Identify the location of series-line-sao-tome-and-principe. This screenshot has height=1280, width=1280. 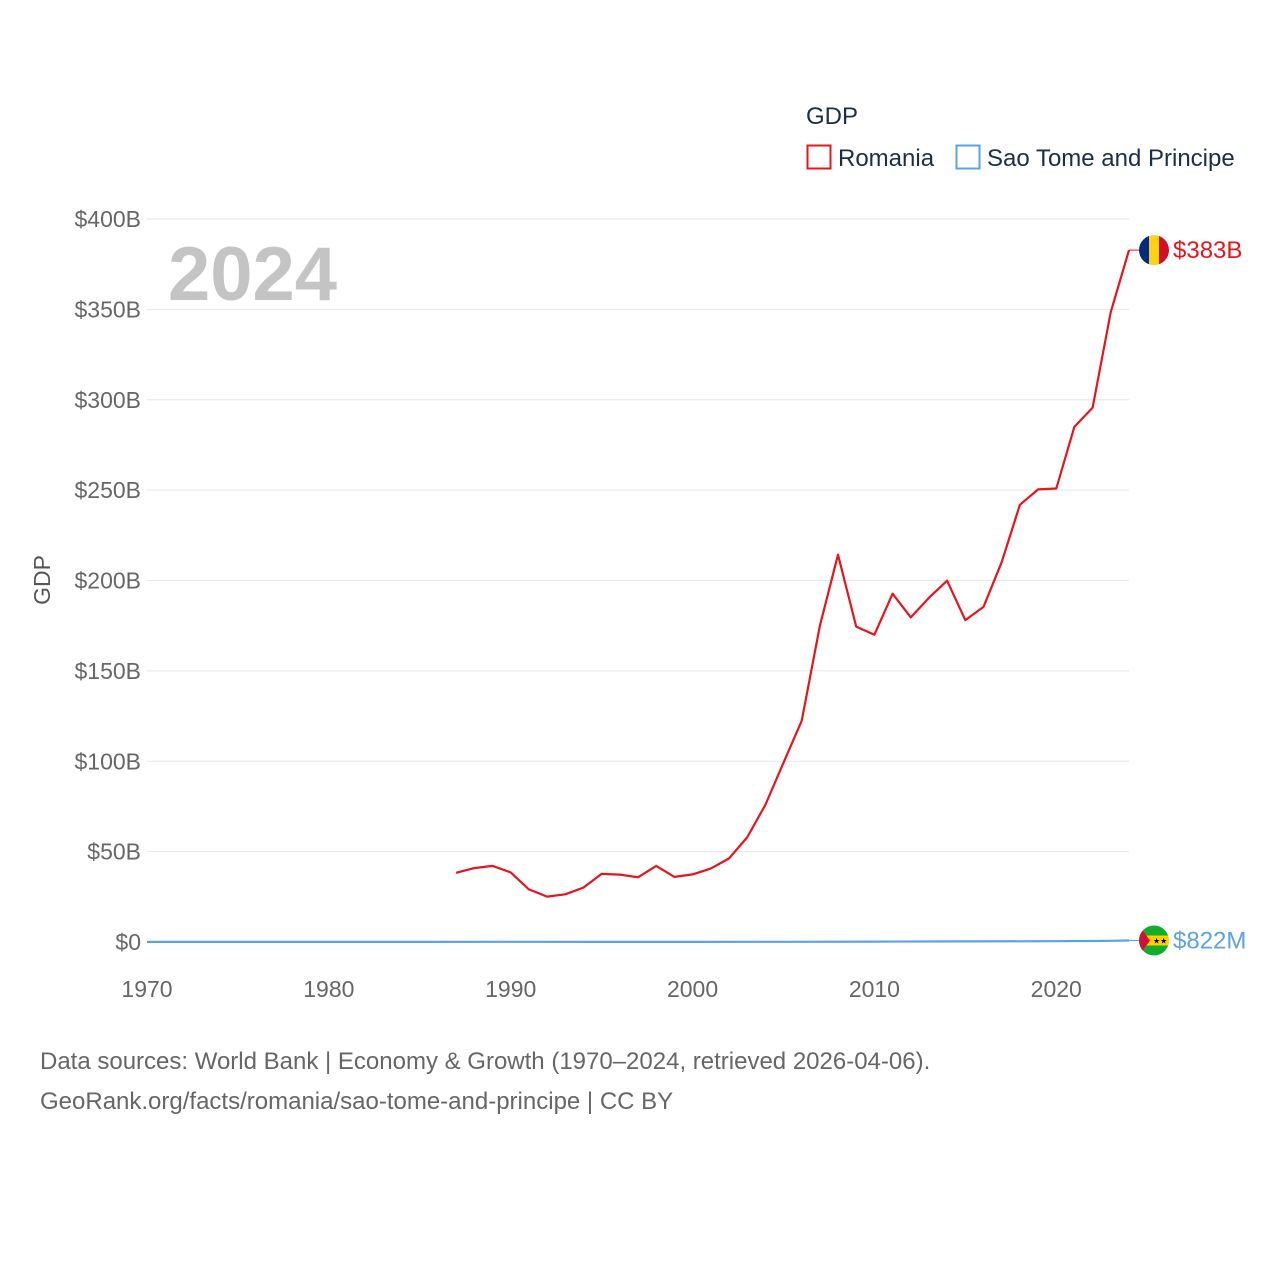
(638, 941).